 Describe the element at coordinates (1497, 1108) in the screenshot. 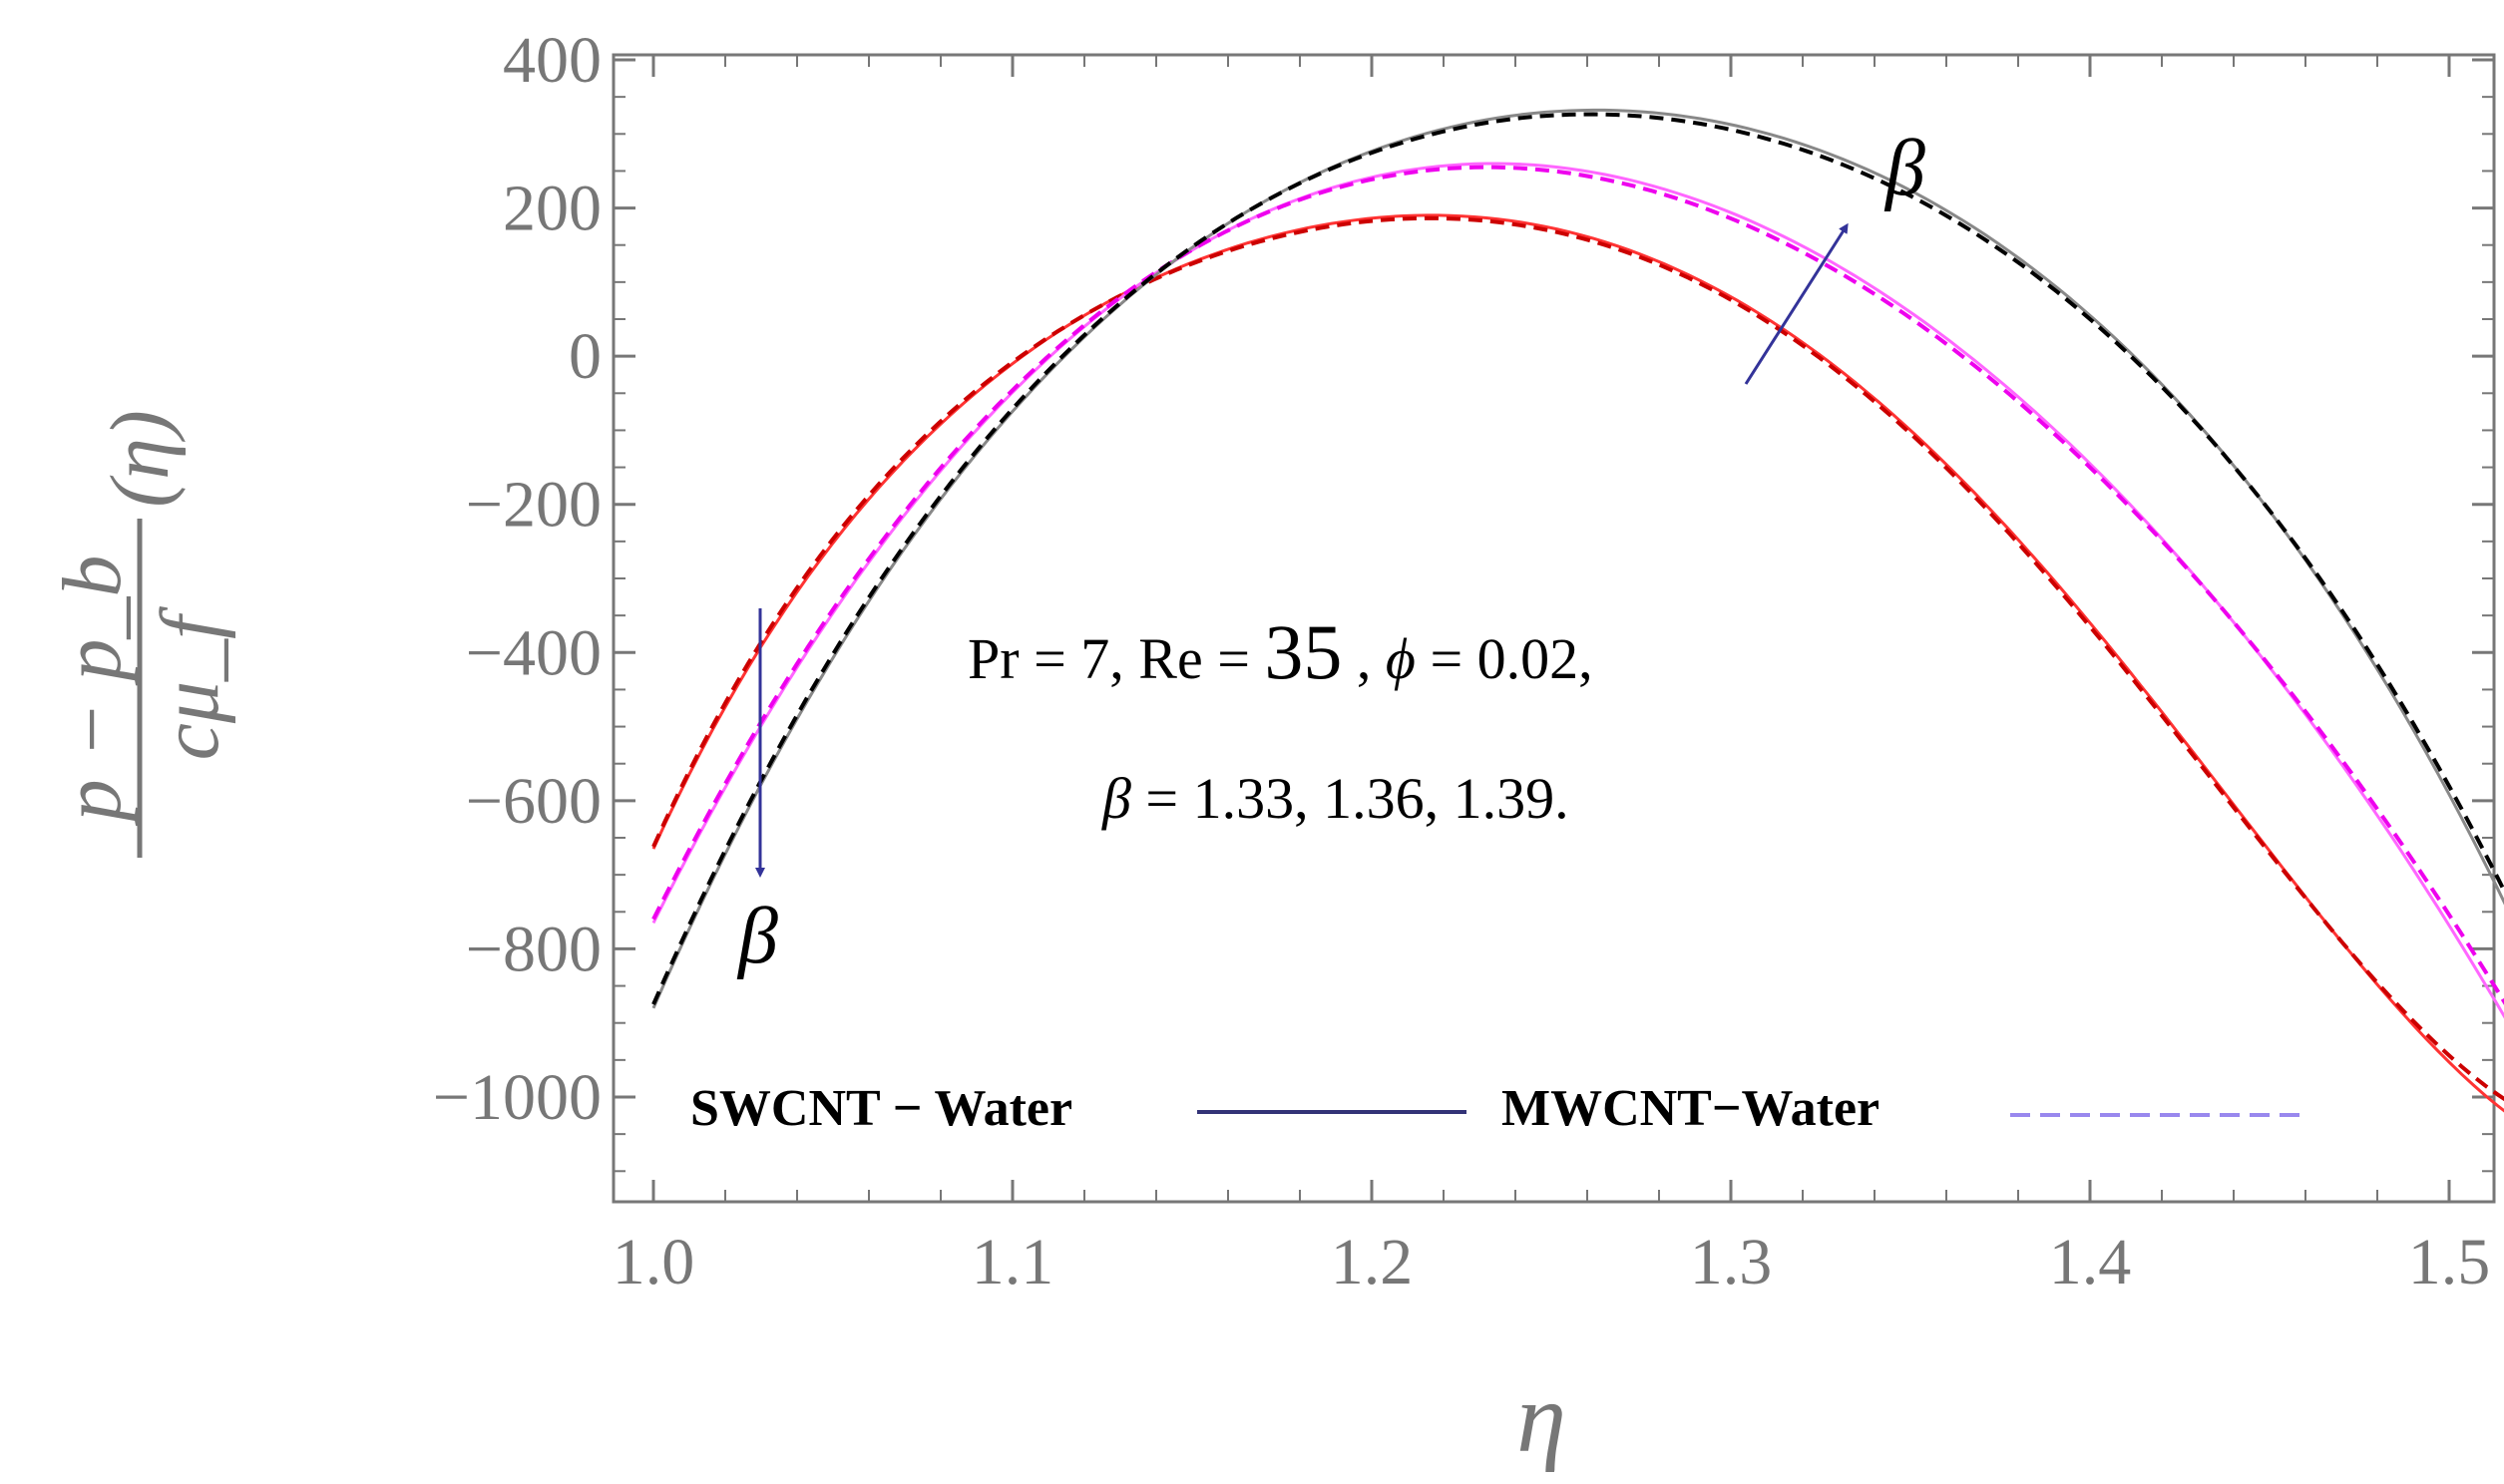

I see `legend: SWCNT − Water MWCNT−Water` at that location.